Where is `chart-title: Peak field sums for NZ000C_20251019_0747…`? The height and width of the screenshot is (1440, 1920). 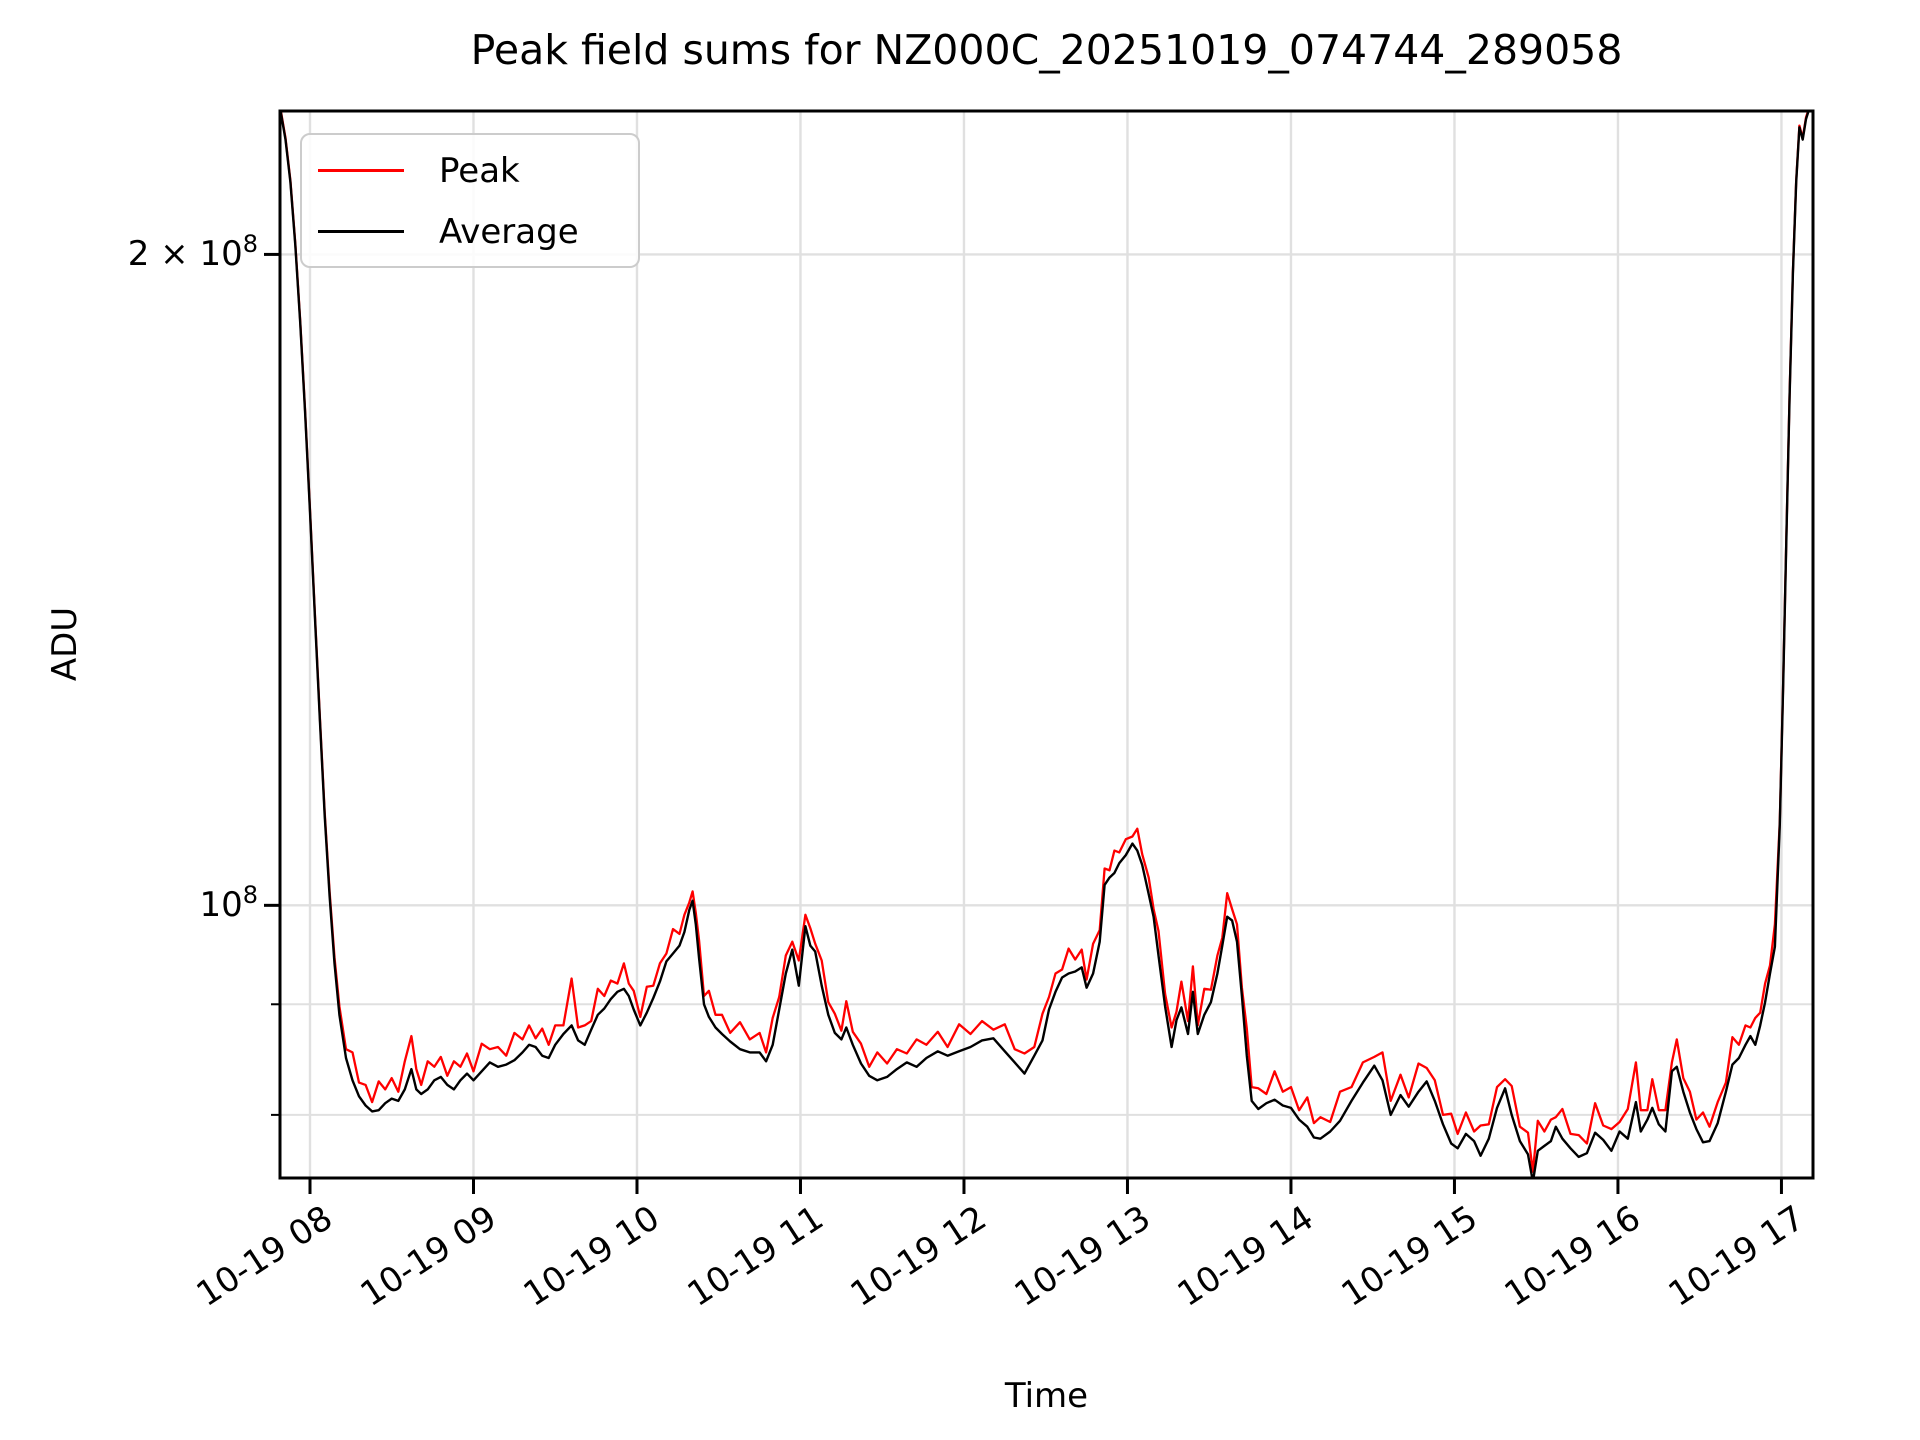
chart-title: Peak field sums for NZ000C_20251019_0747… is located at coordinates (1046, 50).